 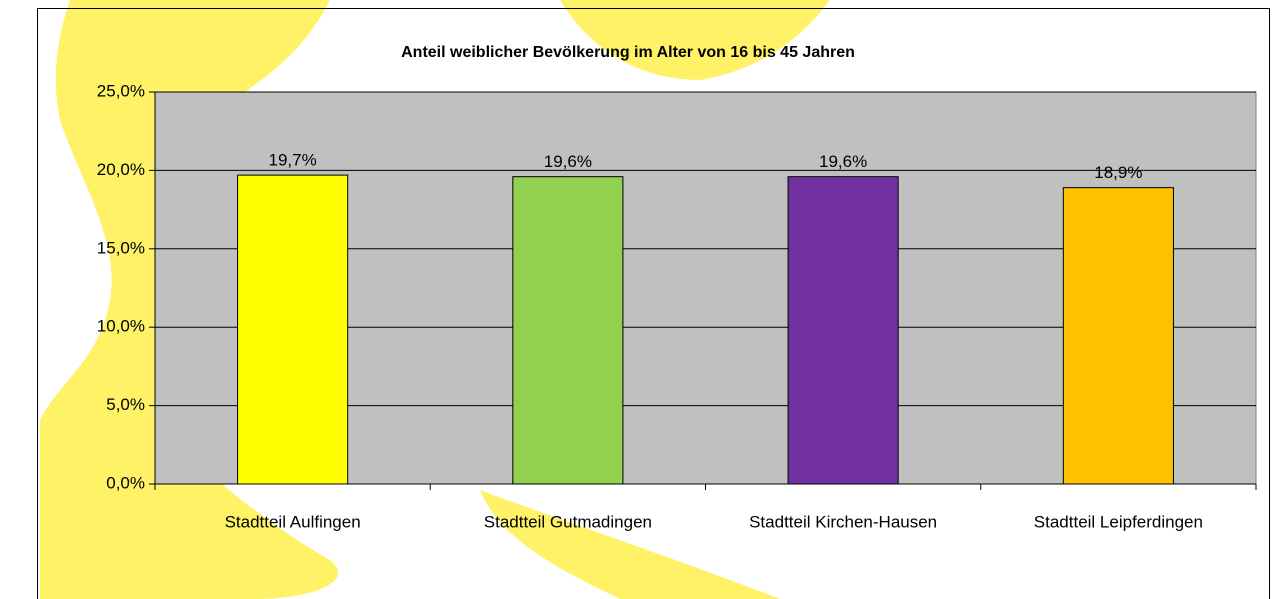 I want to click on y-tick-label: 10,0%, so click(x=121, y=326).